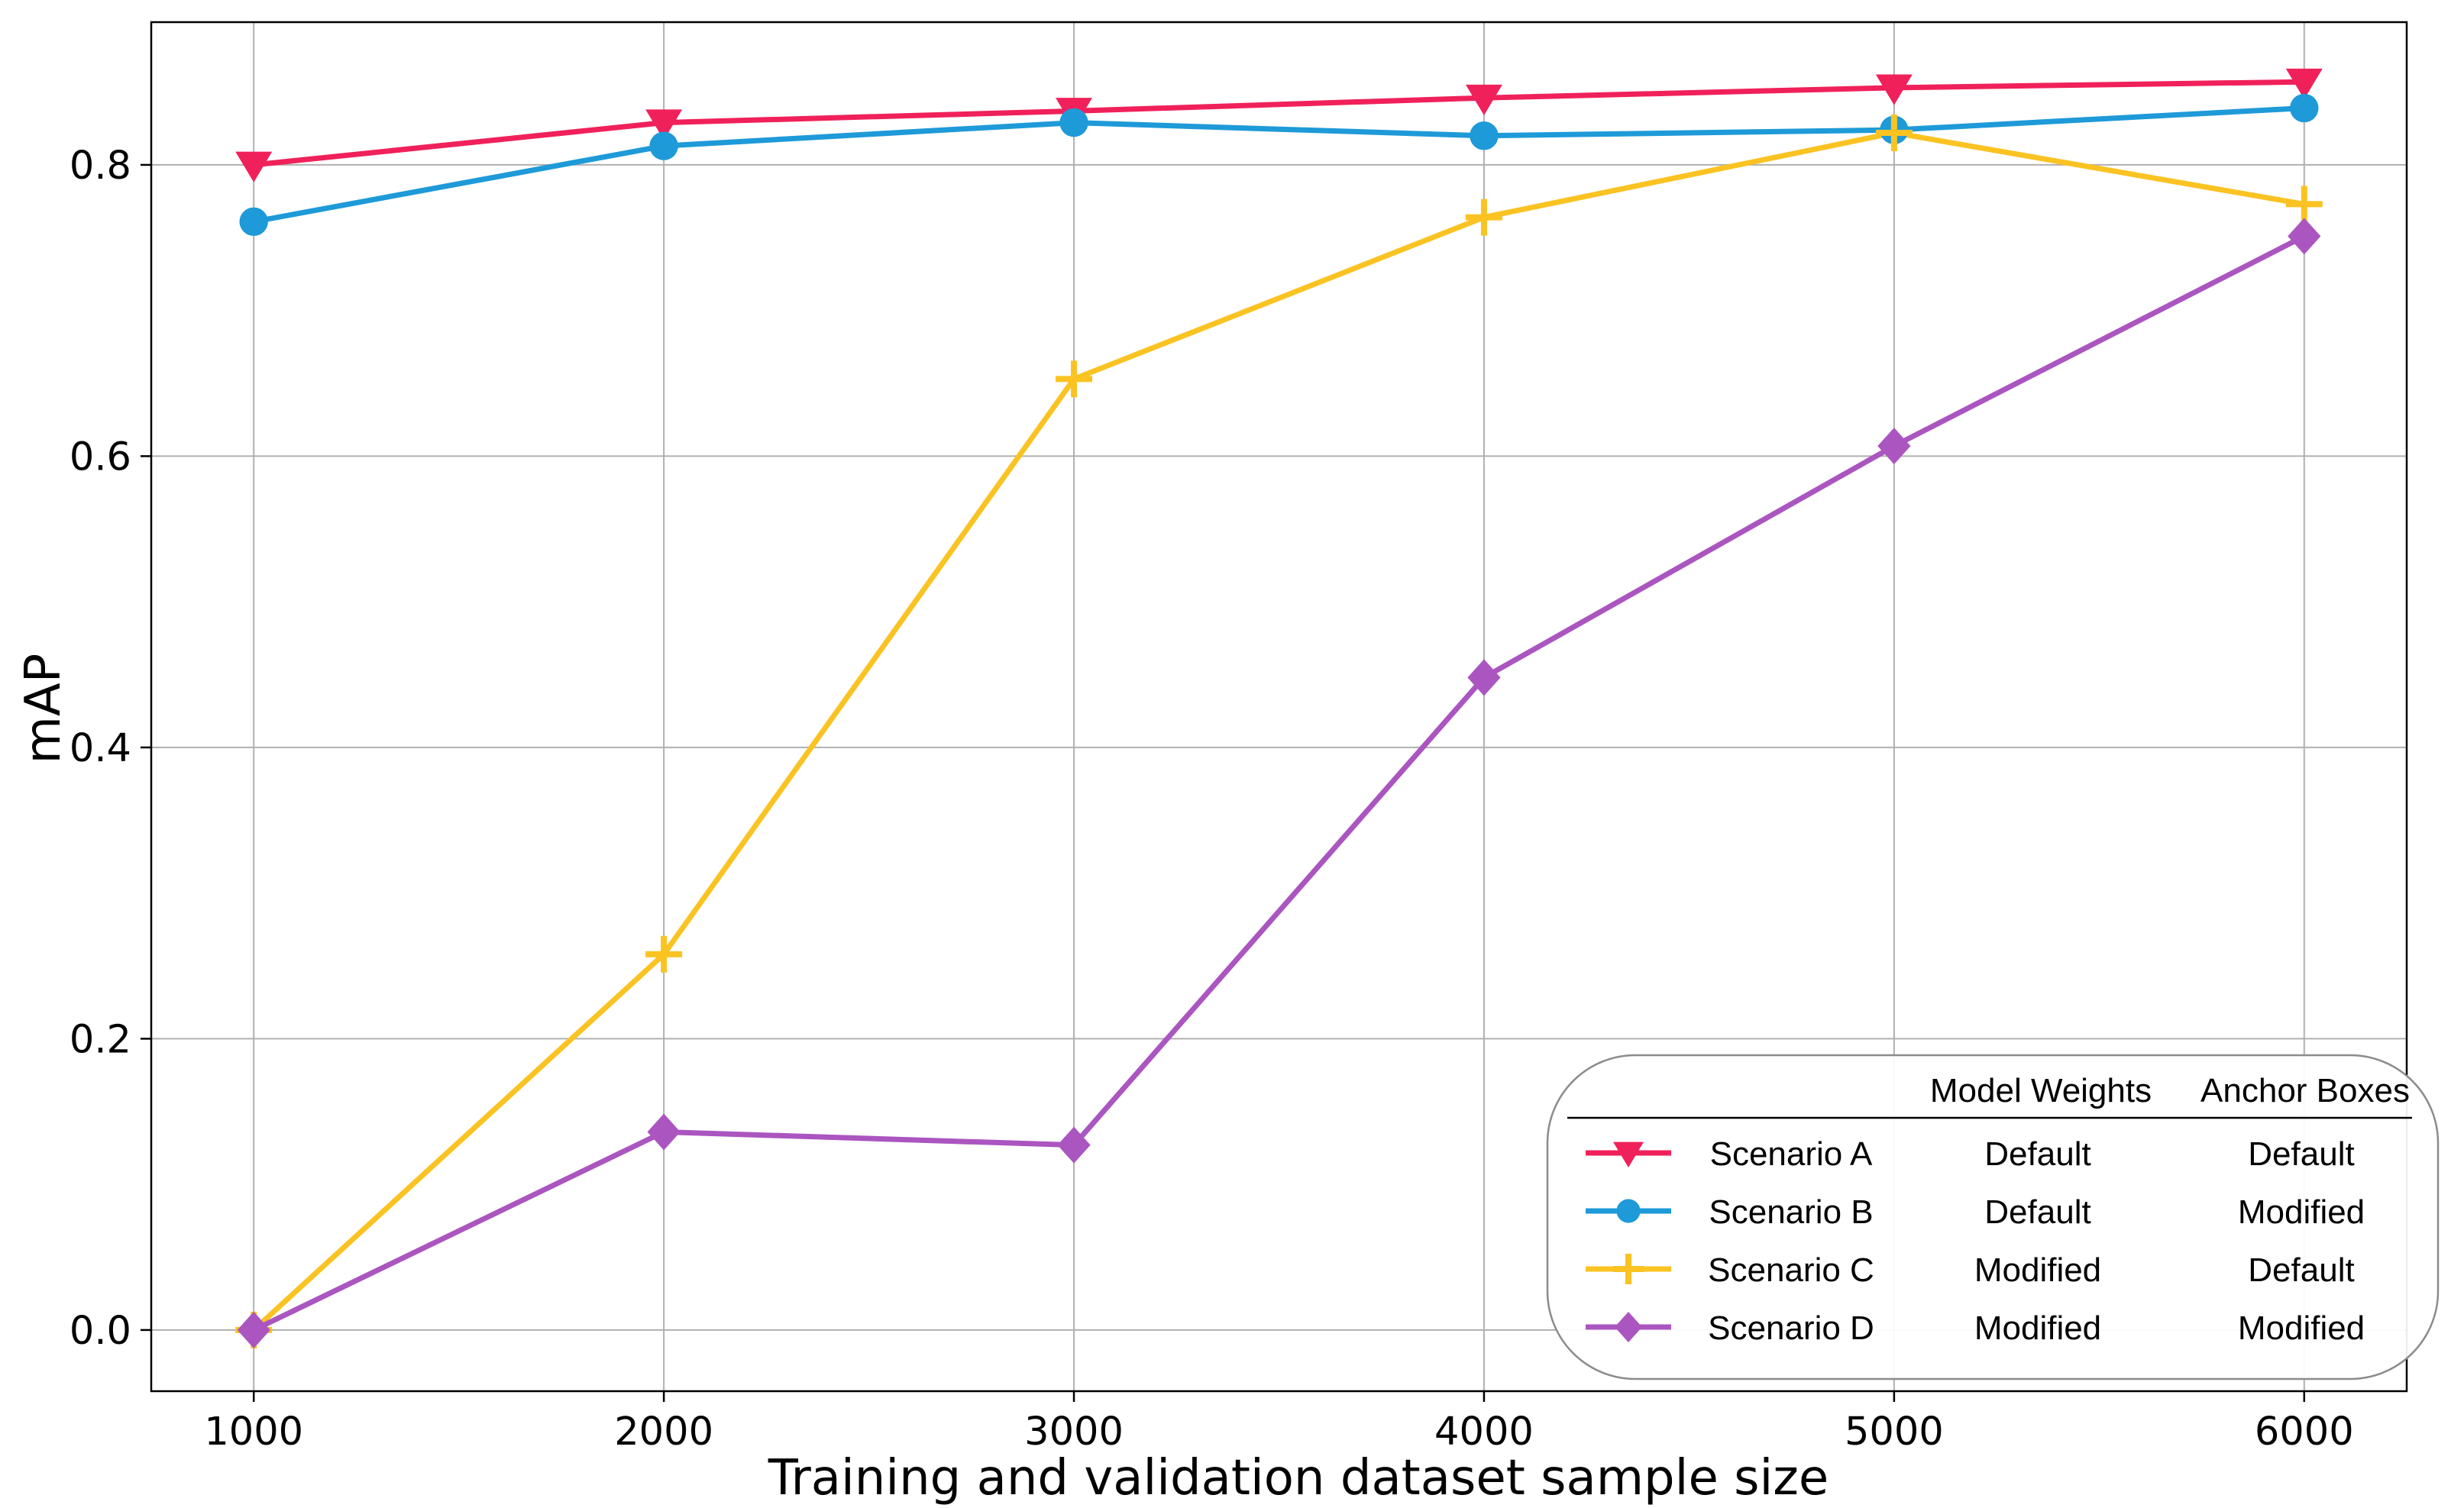 This screenshot has width=2464, height=1508. What do you see at coordinates (101, 748) in the screenshot?
I see `y-tick-label: 0.4` at bounding box center [101, 748].